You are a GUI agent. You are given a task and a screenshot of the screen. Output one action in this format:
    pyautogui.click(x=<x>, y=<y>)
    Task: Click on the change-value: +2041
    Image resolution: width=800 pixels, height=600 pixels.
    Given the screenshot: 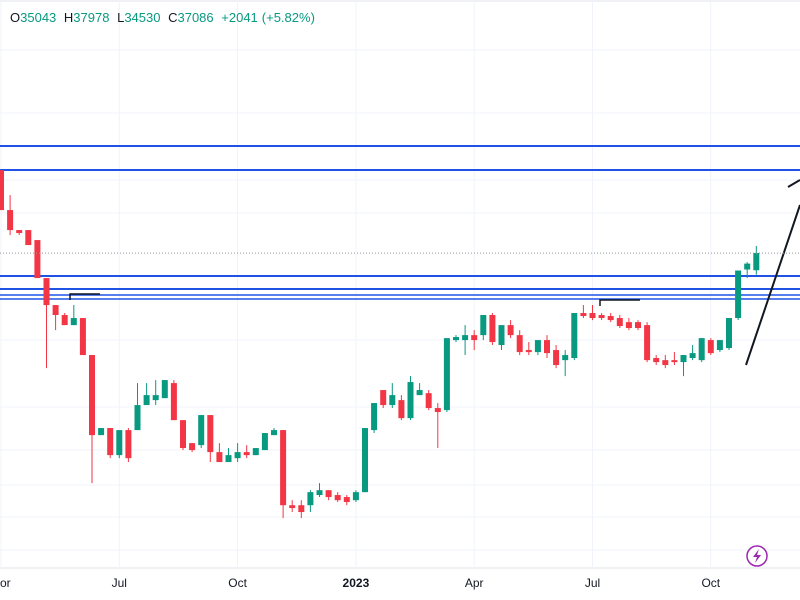 What is the action you would take?
    pyautogui.click(x=239, y=17)
    